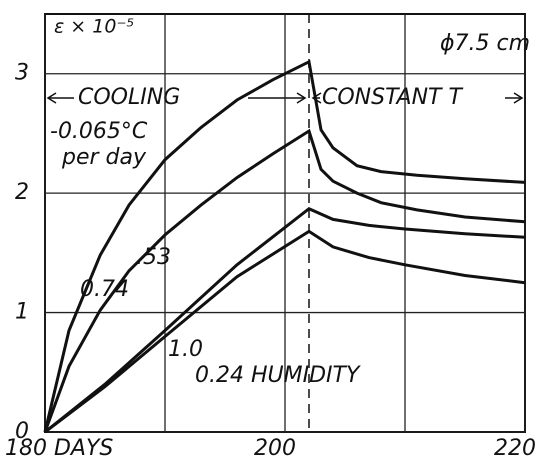 The height and width of the screenshot is (461, 542). What do you see at coordinates (129, 97) in the screenshot?
I see `annotation: COOLING` at bounding box center [129, 97].